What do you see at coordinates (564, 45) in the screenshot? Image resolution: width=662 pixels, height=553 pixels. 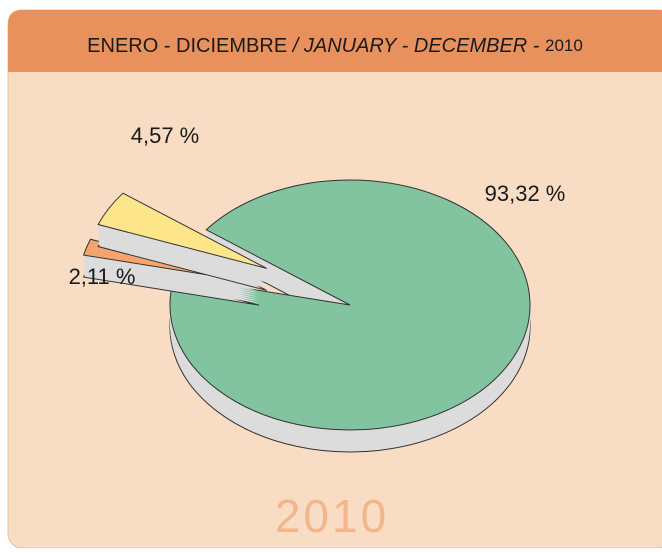 I see `title-part: 2010` at bounding box center [564, 45].